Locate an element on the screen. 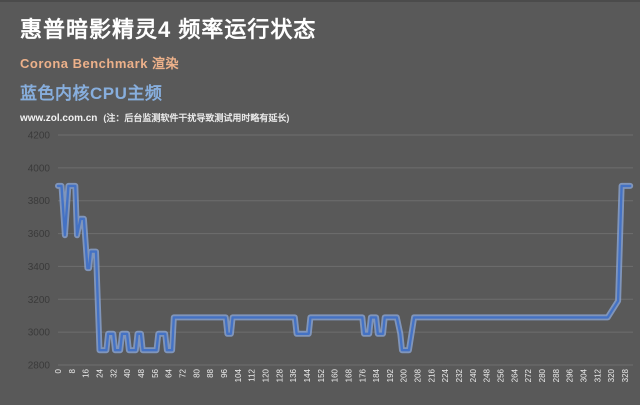  x-tick-label: 320 is located at coordinates (611, 375).